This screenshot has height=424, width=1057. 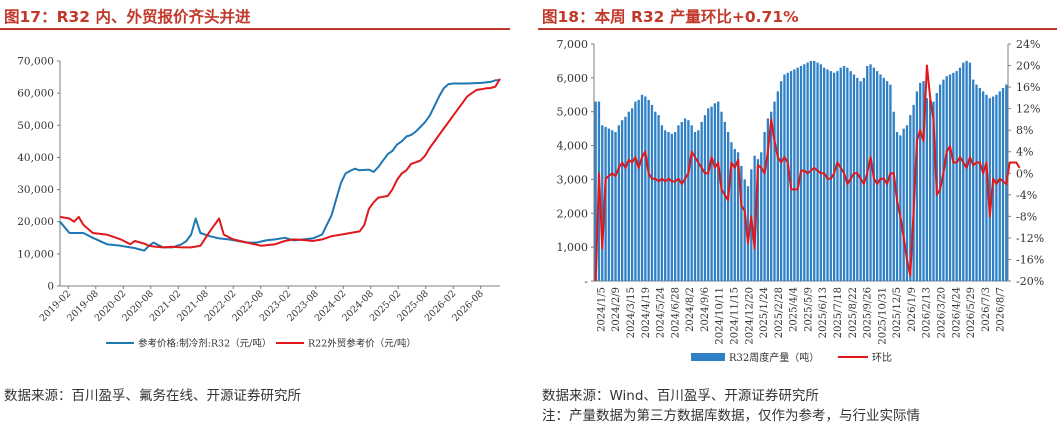 What do you see at coordinates (956, 312) in the screenshot?
I see `x-tick-label: 2026/4/24` at bounding box center [956, 312].